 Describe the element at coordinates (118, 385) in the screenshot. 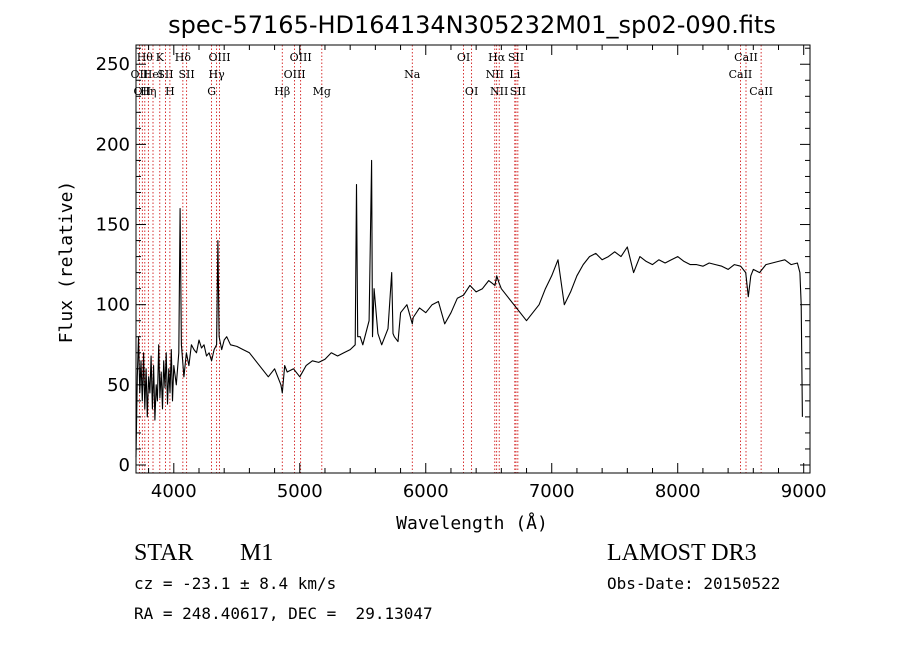

I see `y-tick-label: 50` at that location.